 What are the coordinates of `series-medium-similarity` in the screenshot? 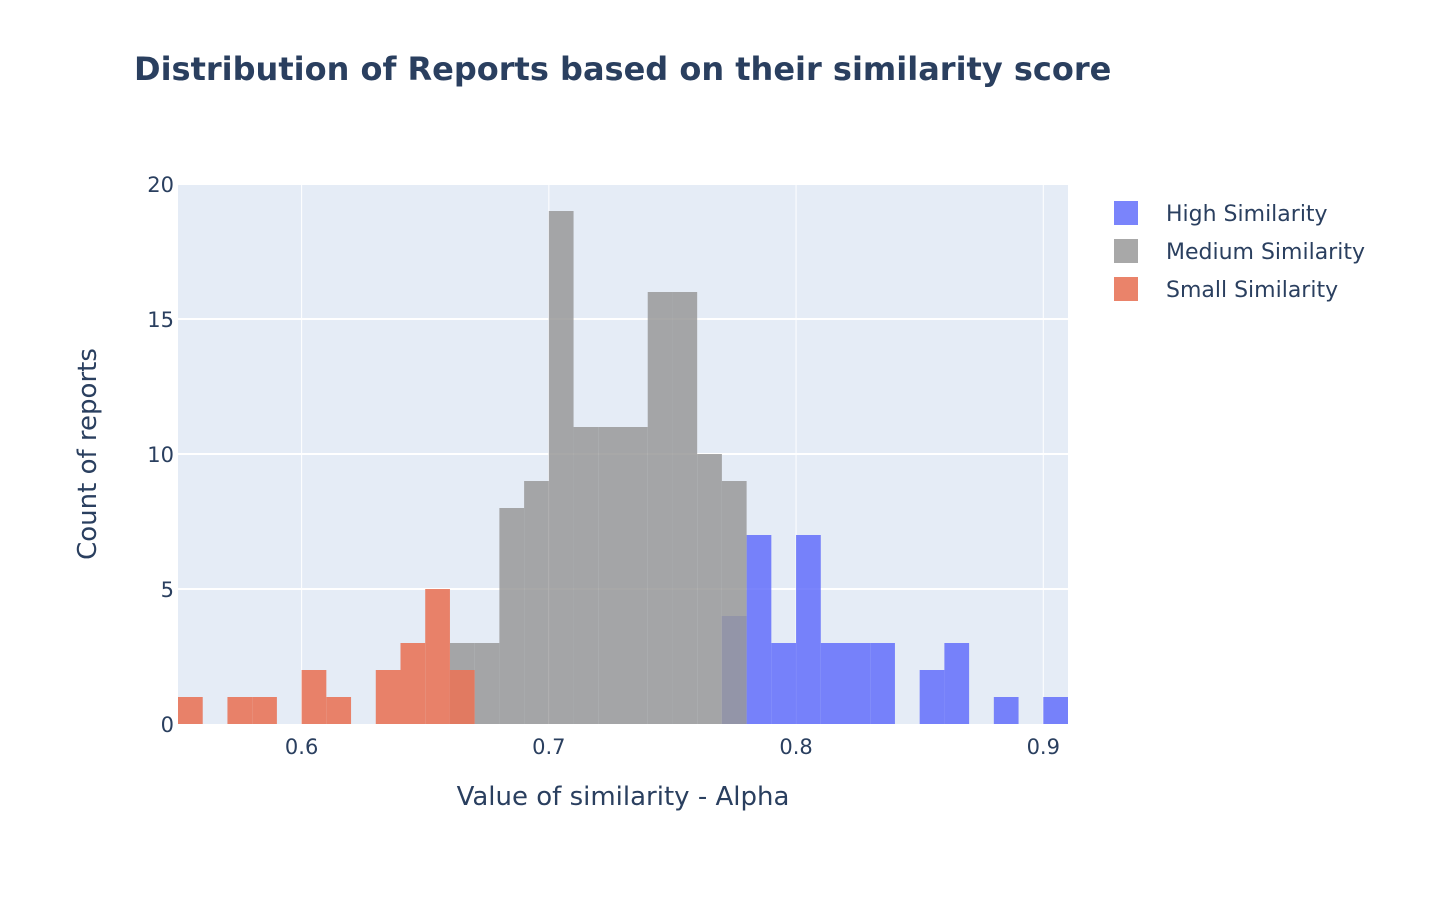 It's located at (598, 467).